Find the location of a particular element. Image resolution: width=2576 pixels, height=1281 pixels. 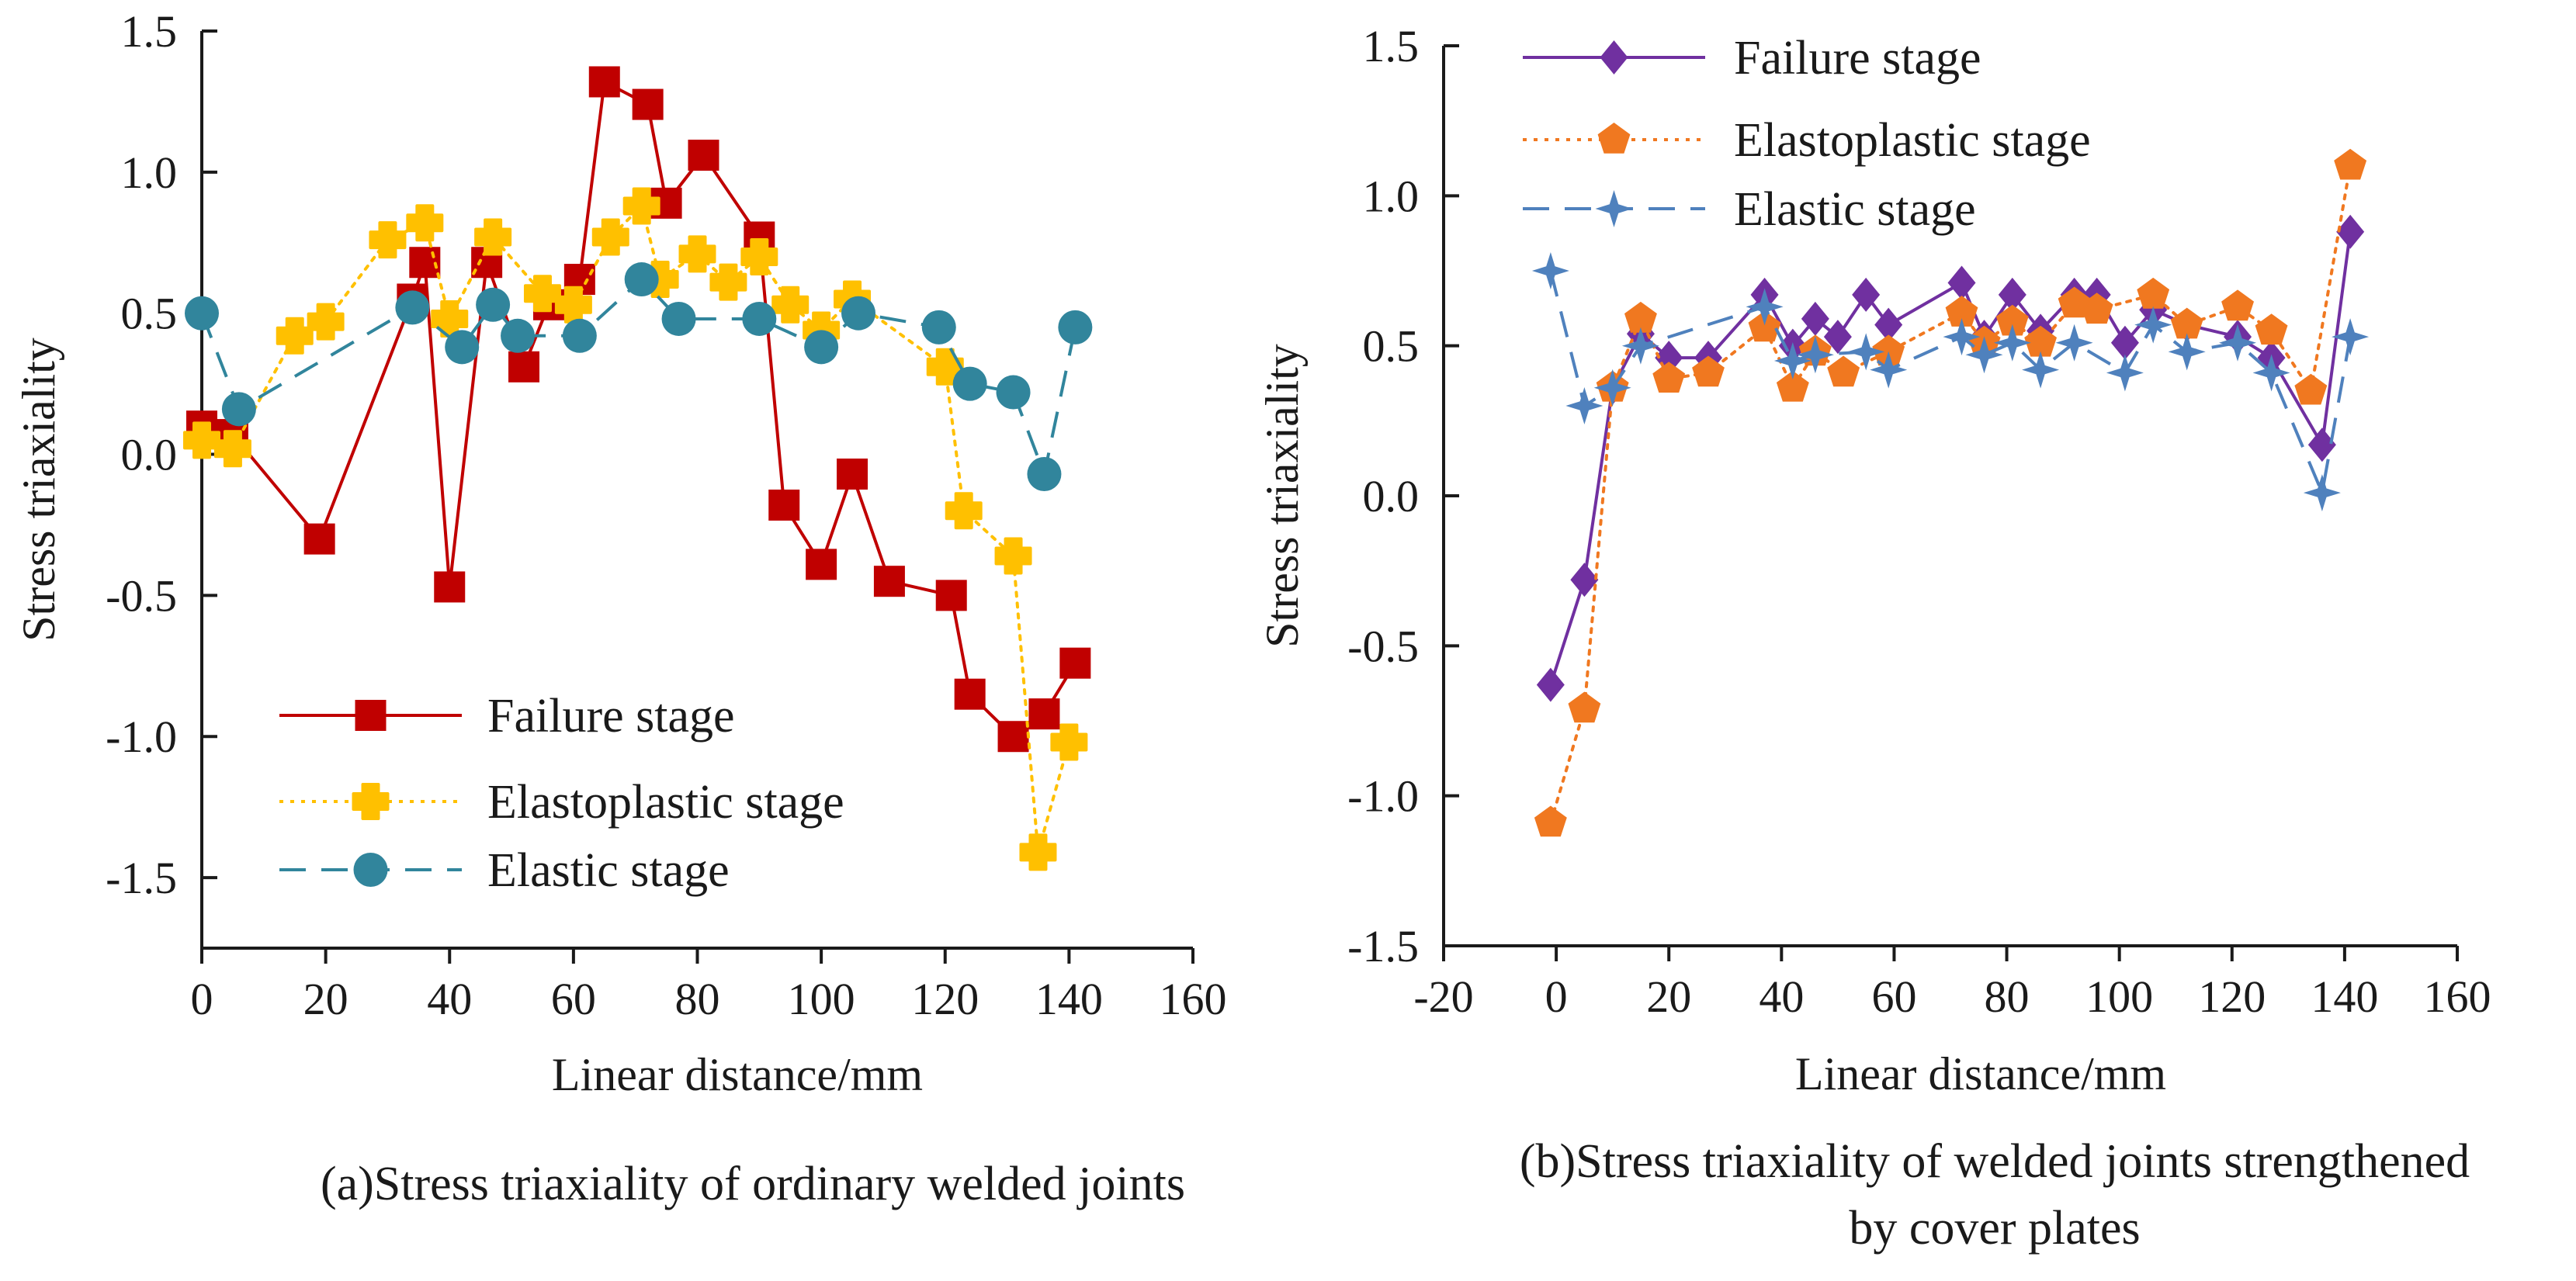

legend-entry: Elastoplastic stage is located at coordinates (561, 803).